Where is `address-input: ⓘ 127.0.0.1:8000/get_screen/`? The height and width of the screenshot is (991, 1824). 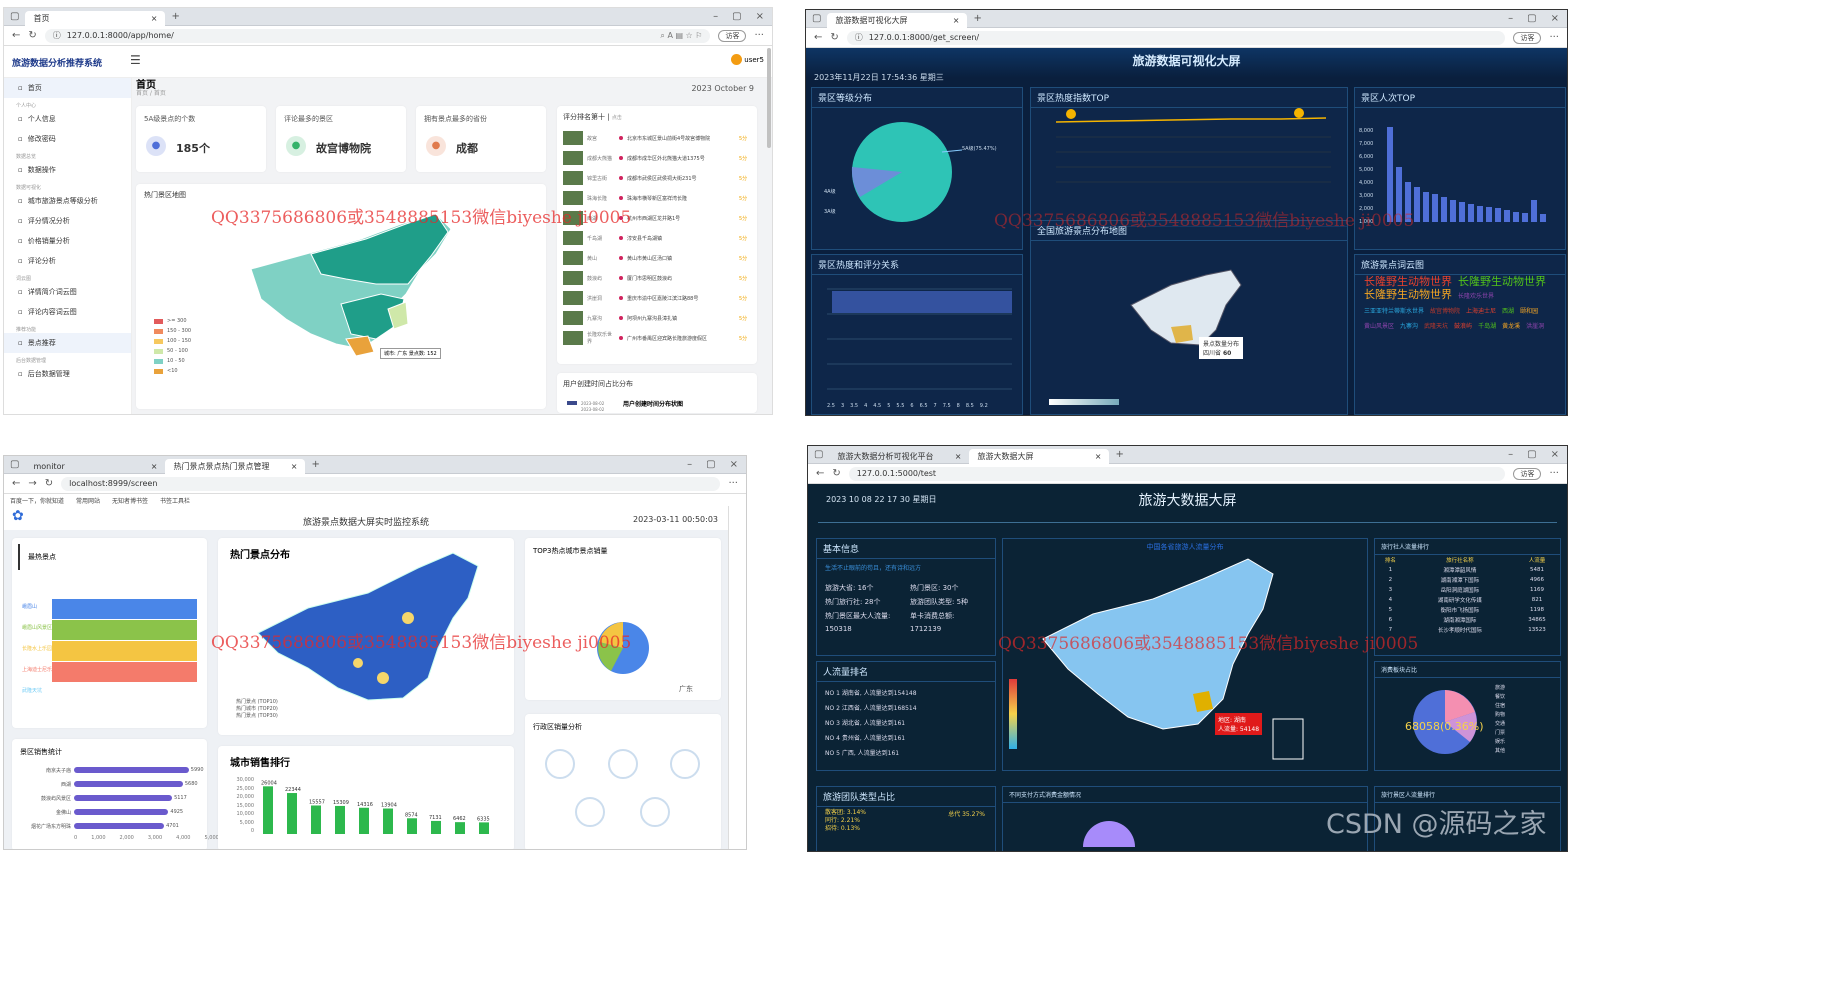
address-input: ⓘ 127.0.0.1:8000/get_screen/ is located at coordinates (1176, 37).